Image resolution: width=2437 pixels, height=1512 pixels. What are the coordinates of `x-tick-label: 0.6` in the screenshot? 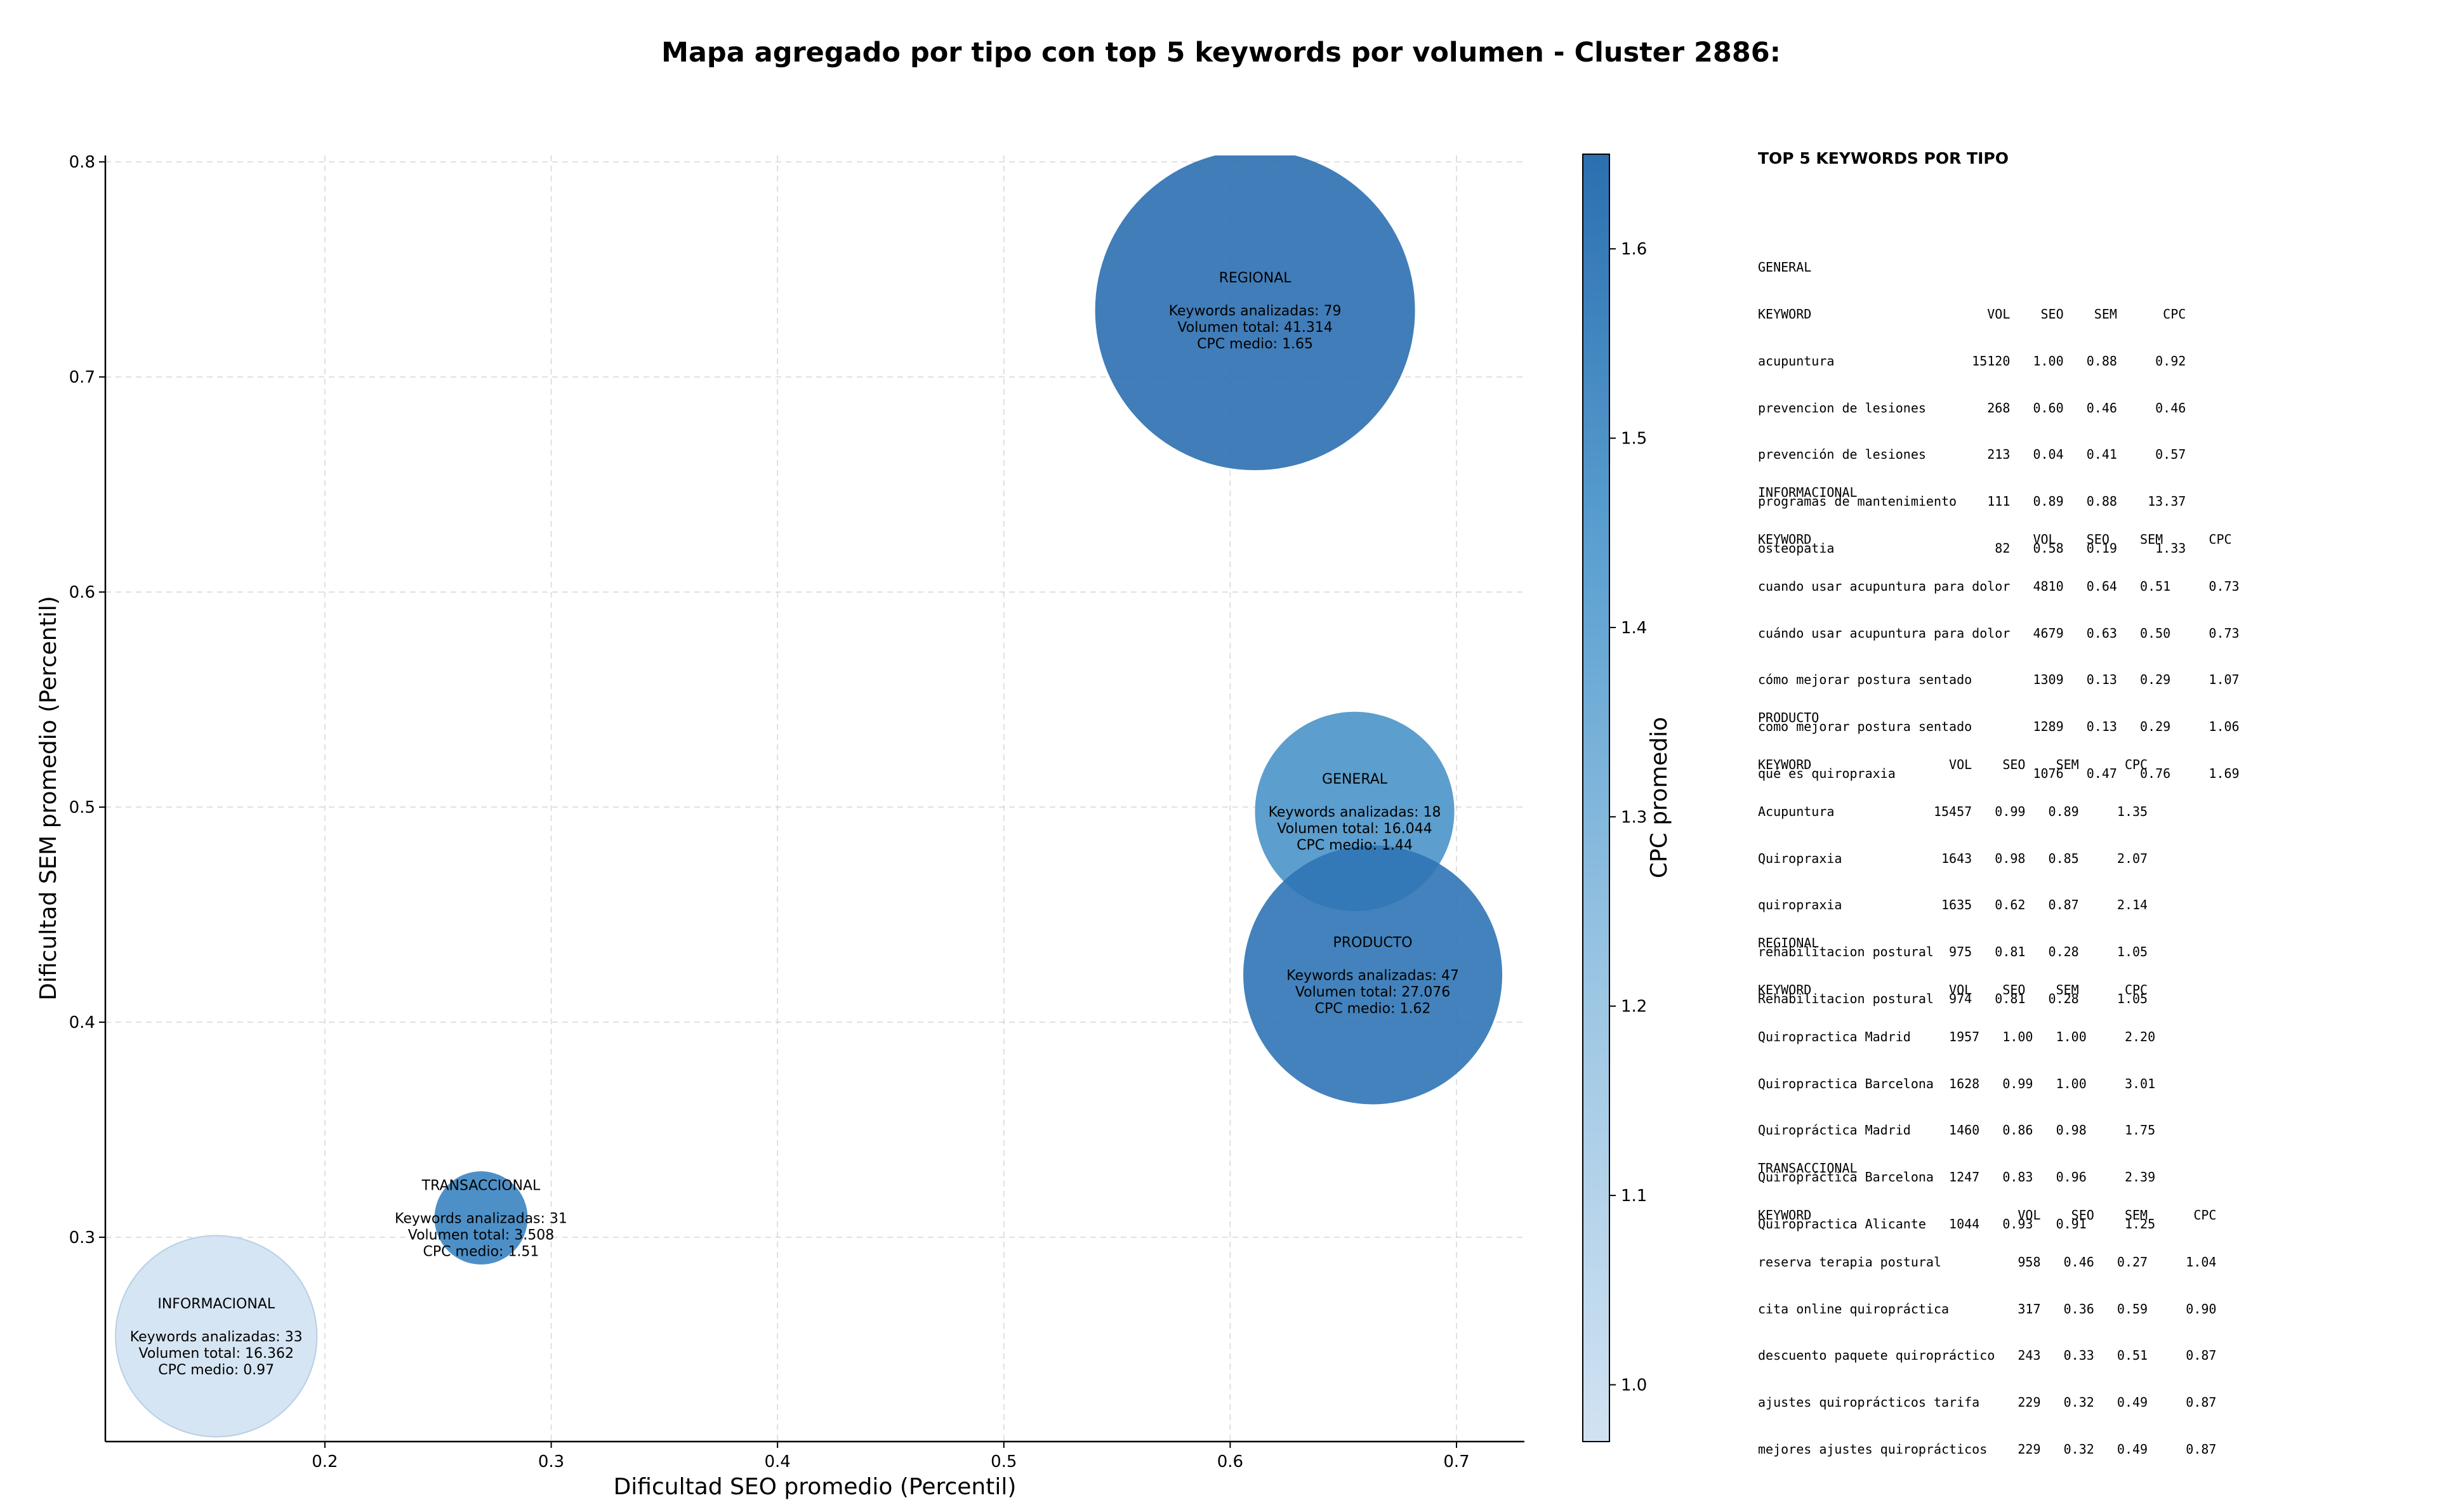 It's located at (1230, 1461).